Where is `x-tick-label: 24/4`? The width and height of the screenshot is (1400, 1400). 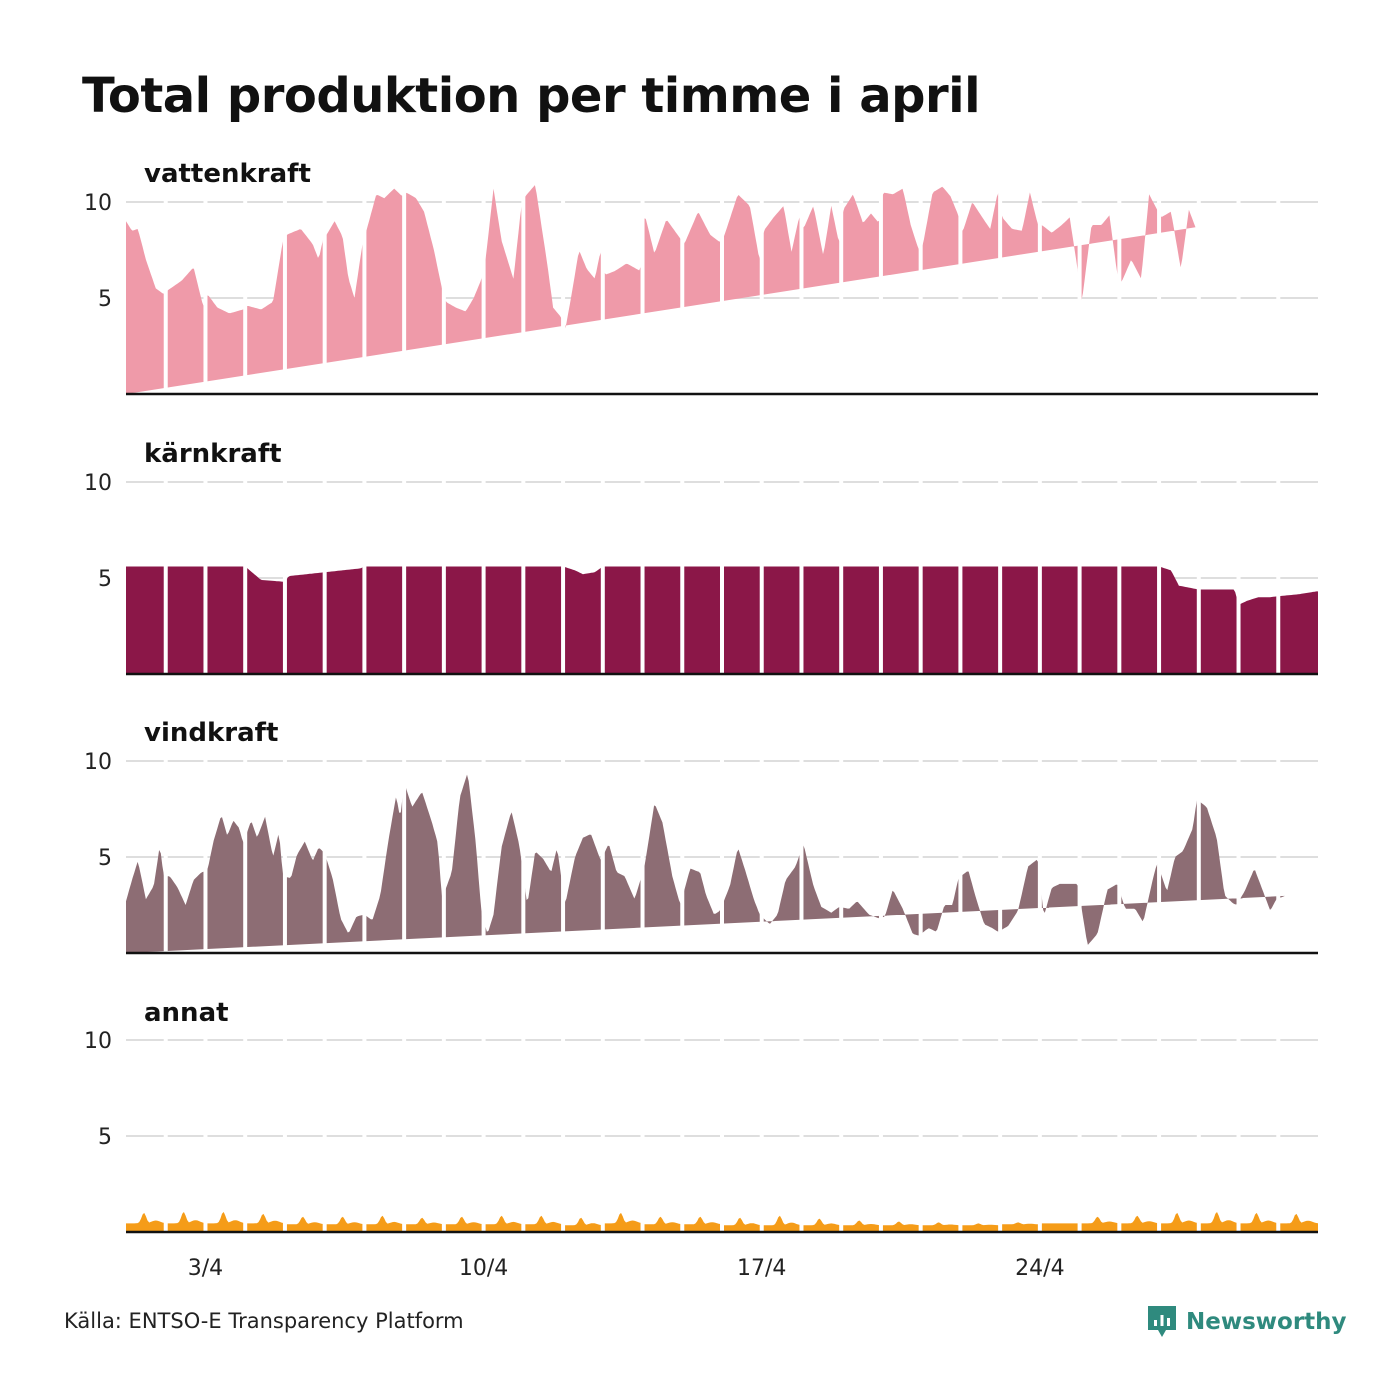 x-tick-label: 24/4 is located at coordinates (1039, 1268).